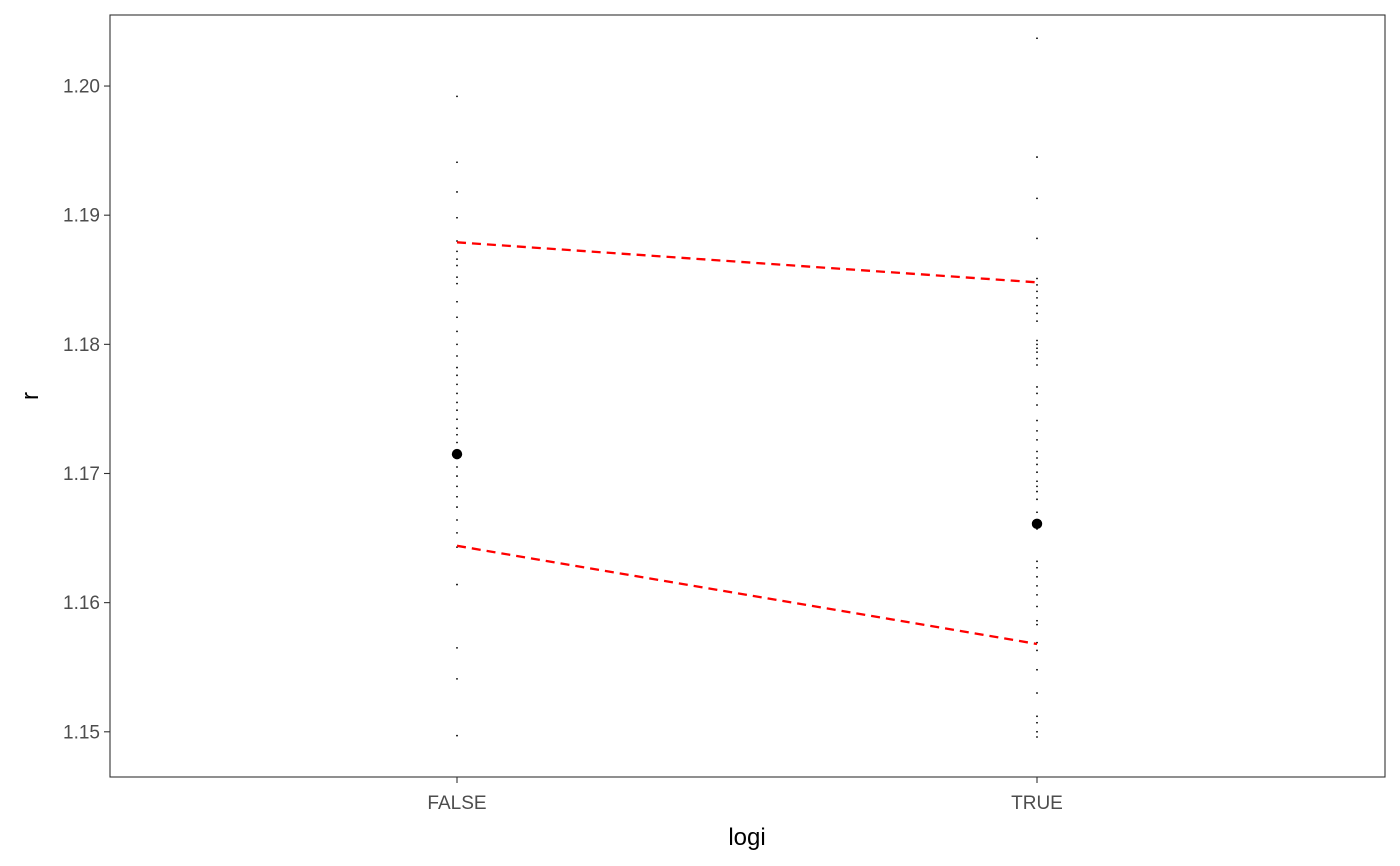 The image size is (1400, 866). What do you see at coordinates (86, 410) in the screenshot?
I see `y-axis: 1.15 1.16 1.17 1.18 1.19 1.20` at bounding box center [86, 410].